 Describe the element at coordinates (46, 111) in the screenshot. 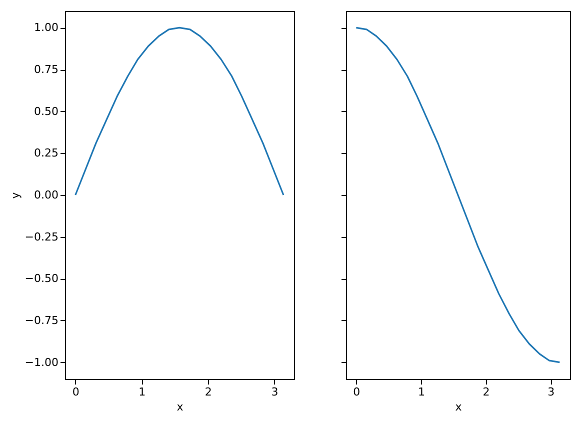

I see `y-tick-label: 0.50` at that location.